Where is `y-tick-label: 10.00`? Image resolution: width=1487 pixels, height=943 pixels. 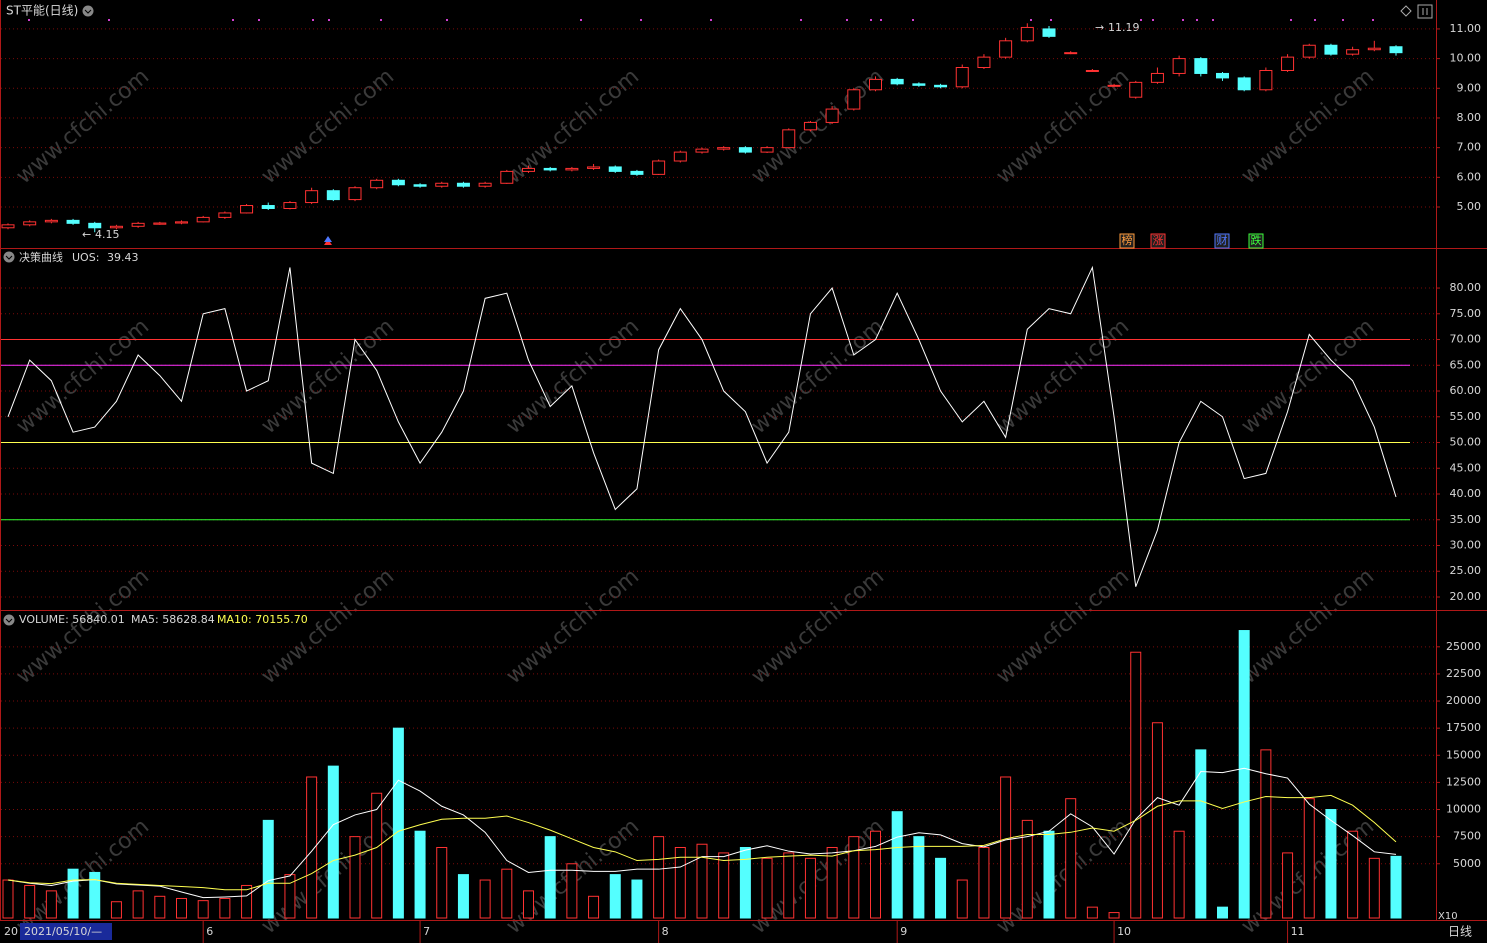 y-tick-label: 10.00 is located at coordinates (1466, 58).